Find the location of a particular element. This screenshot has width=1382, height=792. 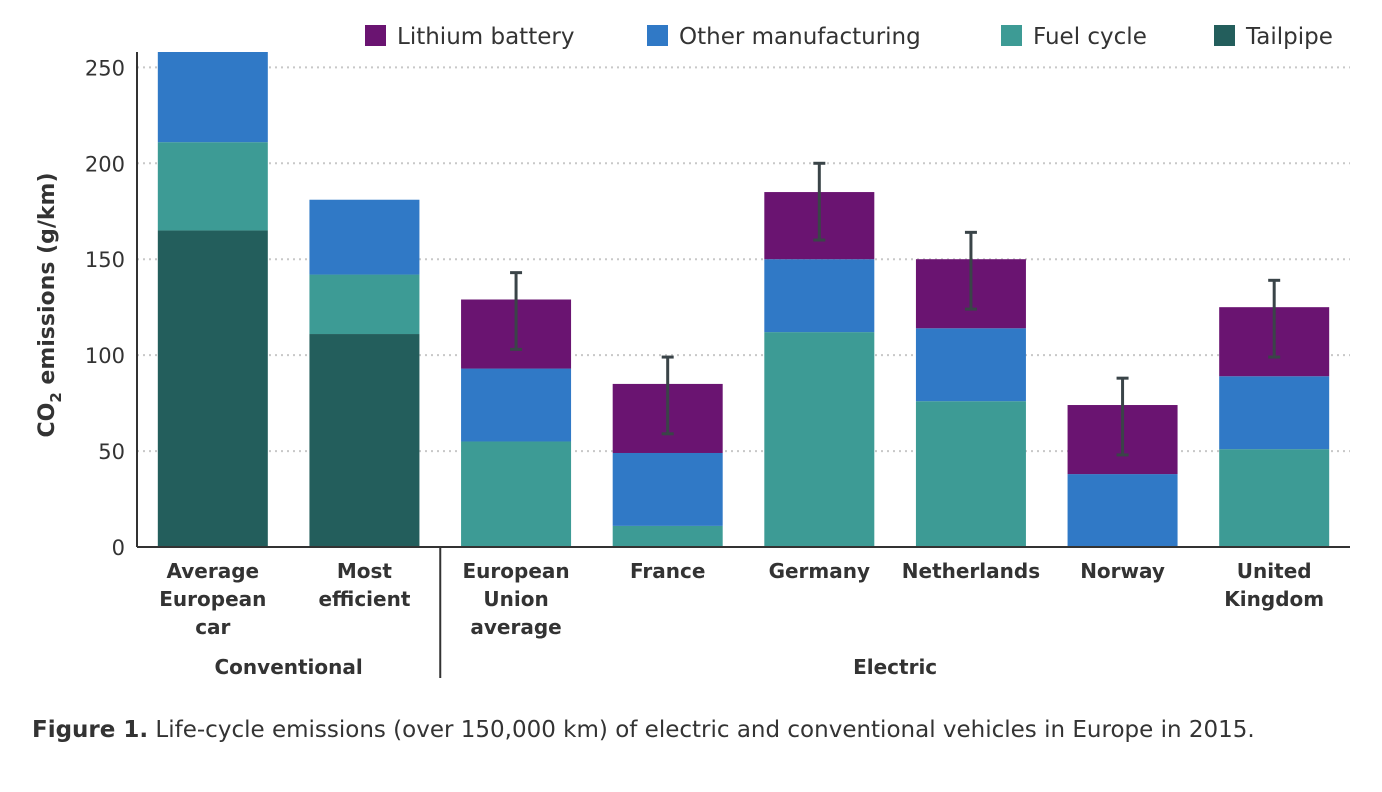

category-label-4: Germany is located at coordinates (819, 571).